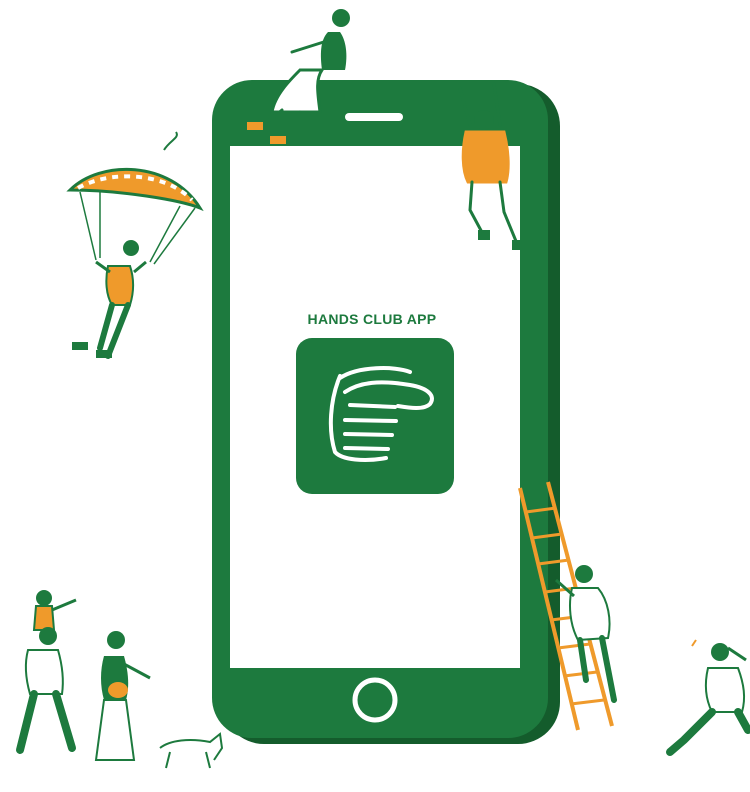 The width and height of the screenshot is (750, 792). I want to click on pointing-hand-icon, so click(381, 414).